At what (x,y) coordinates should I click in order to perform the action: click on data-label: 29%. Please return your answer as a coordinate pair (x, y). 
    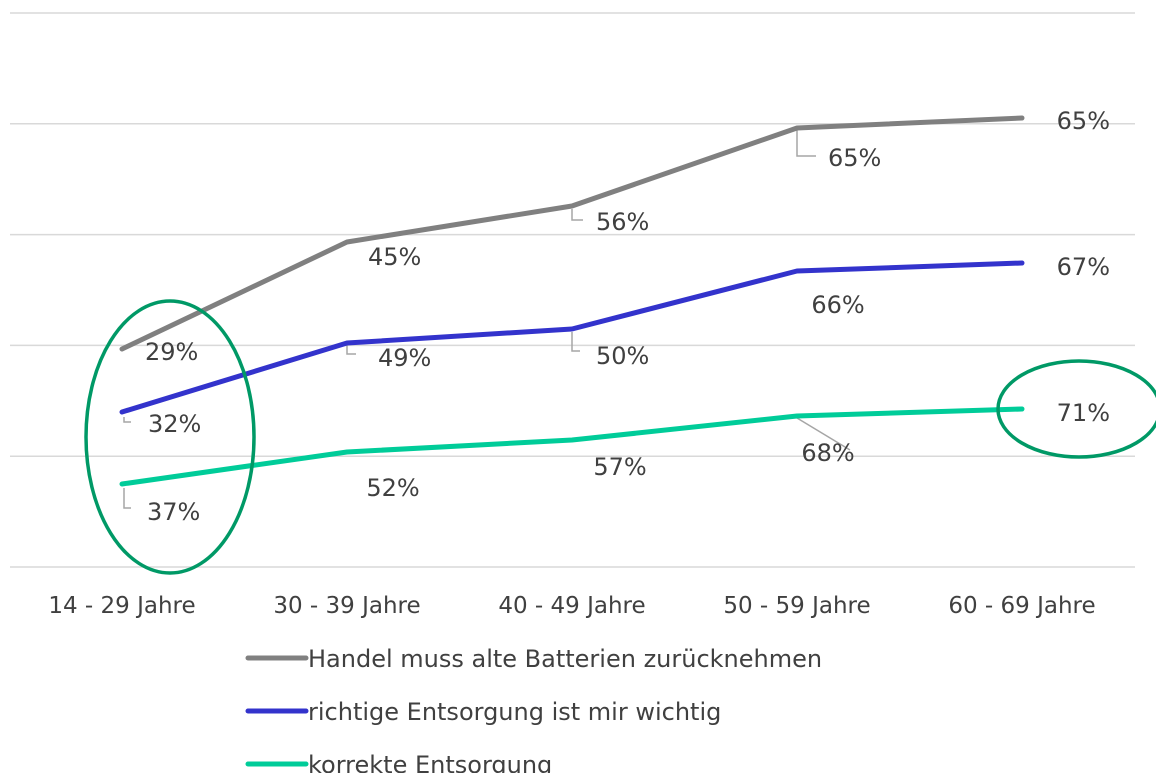
    Looking at the image, I should click on (171, 352).